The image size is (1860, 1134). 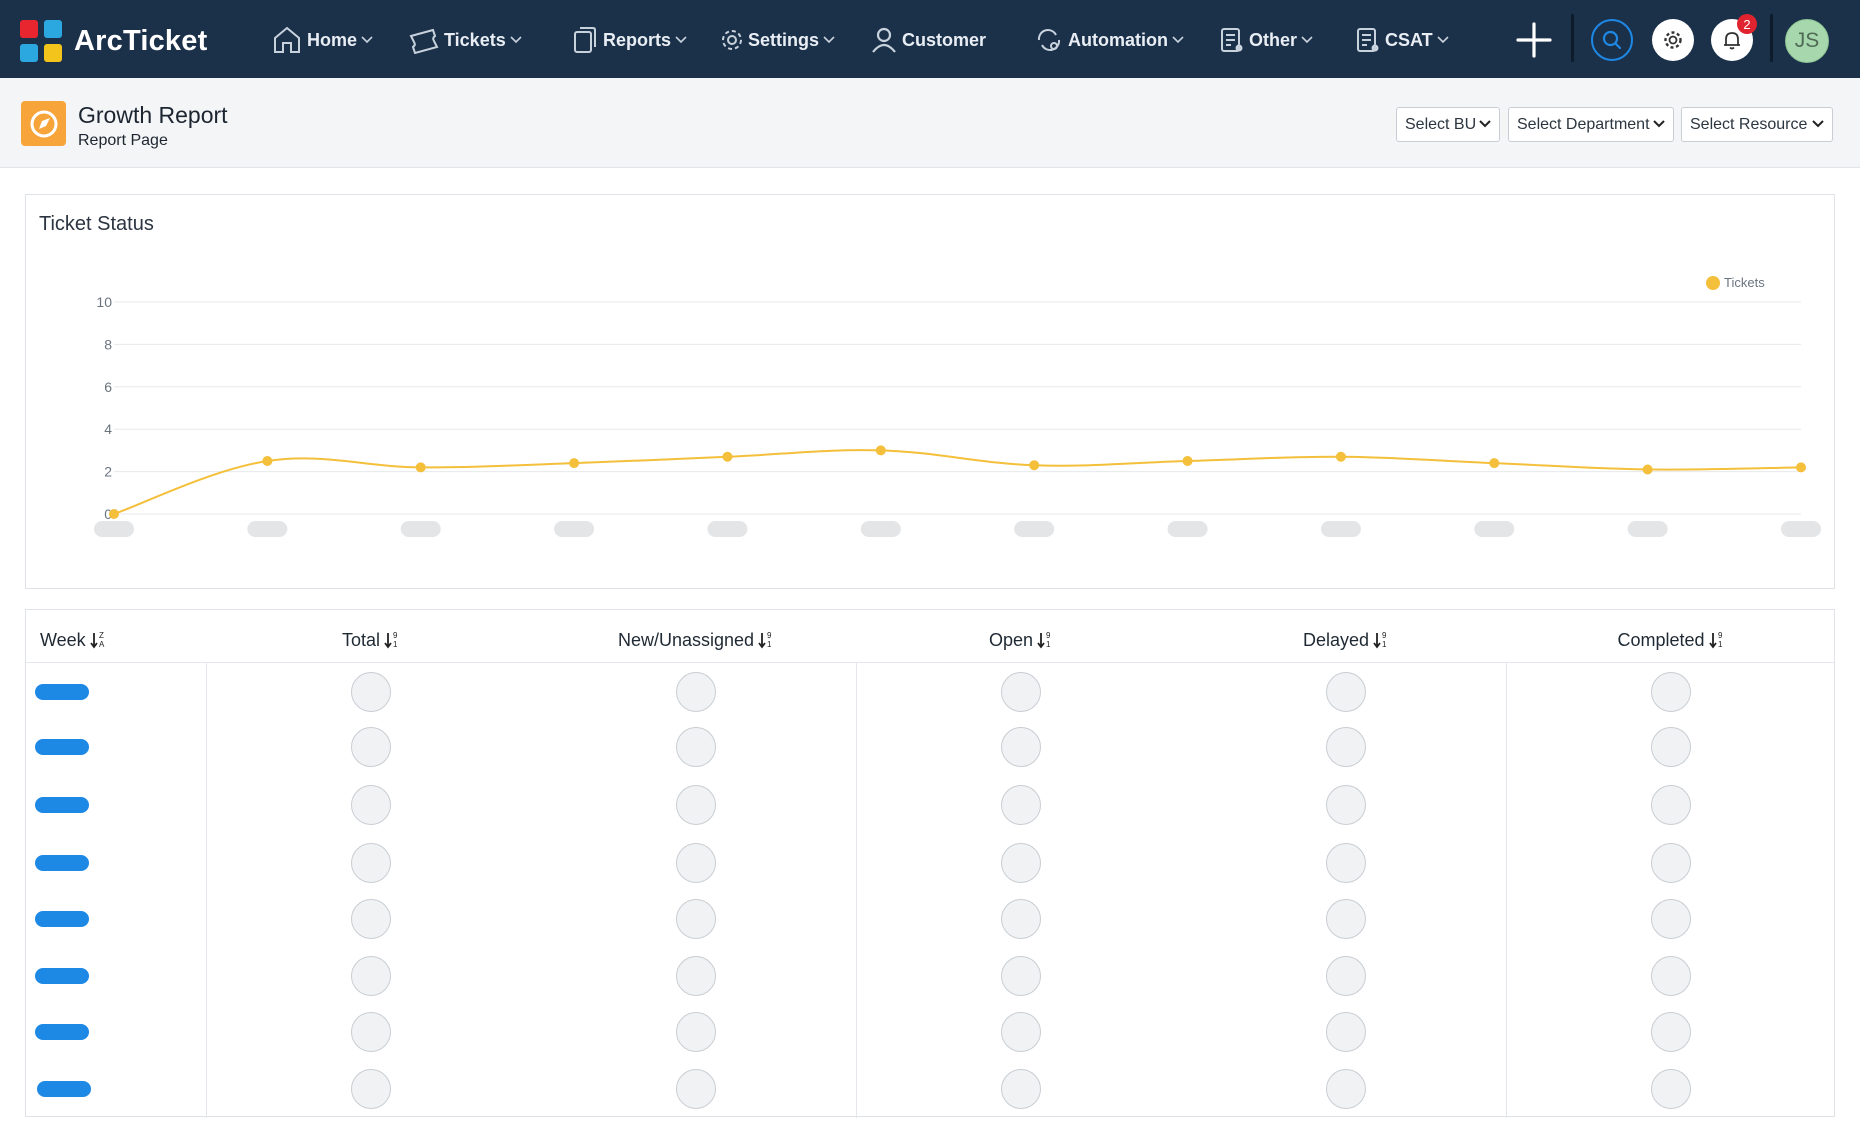 I want to click on nav-settings: Settings, so click(x=777, y=40).